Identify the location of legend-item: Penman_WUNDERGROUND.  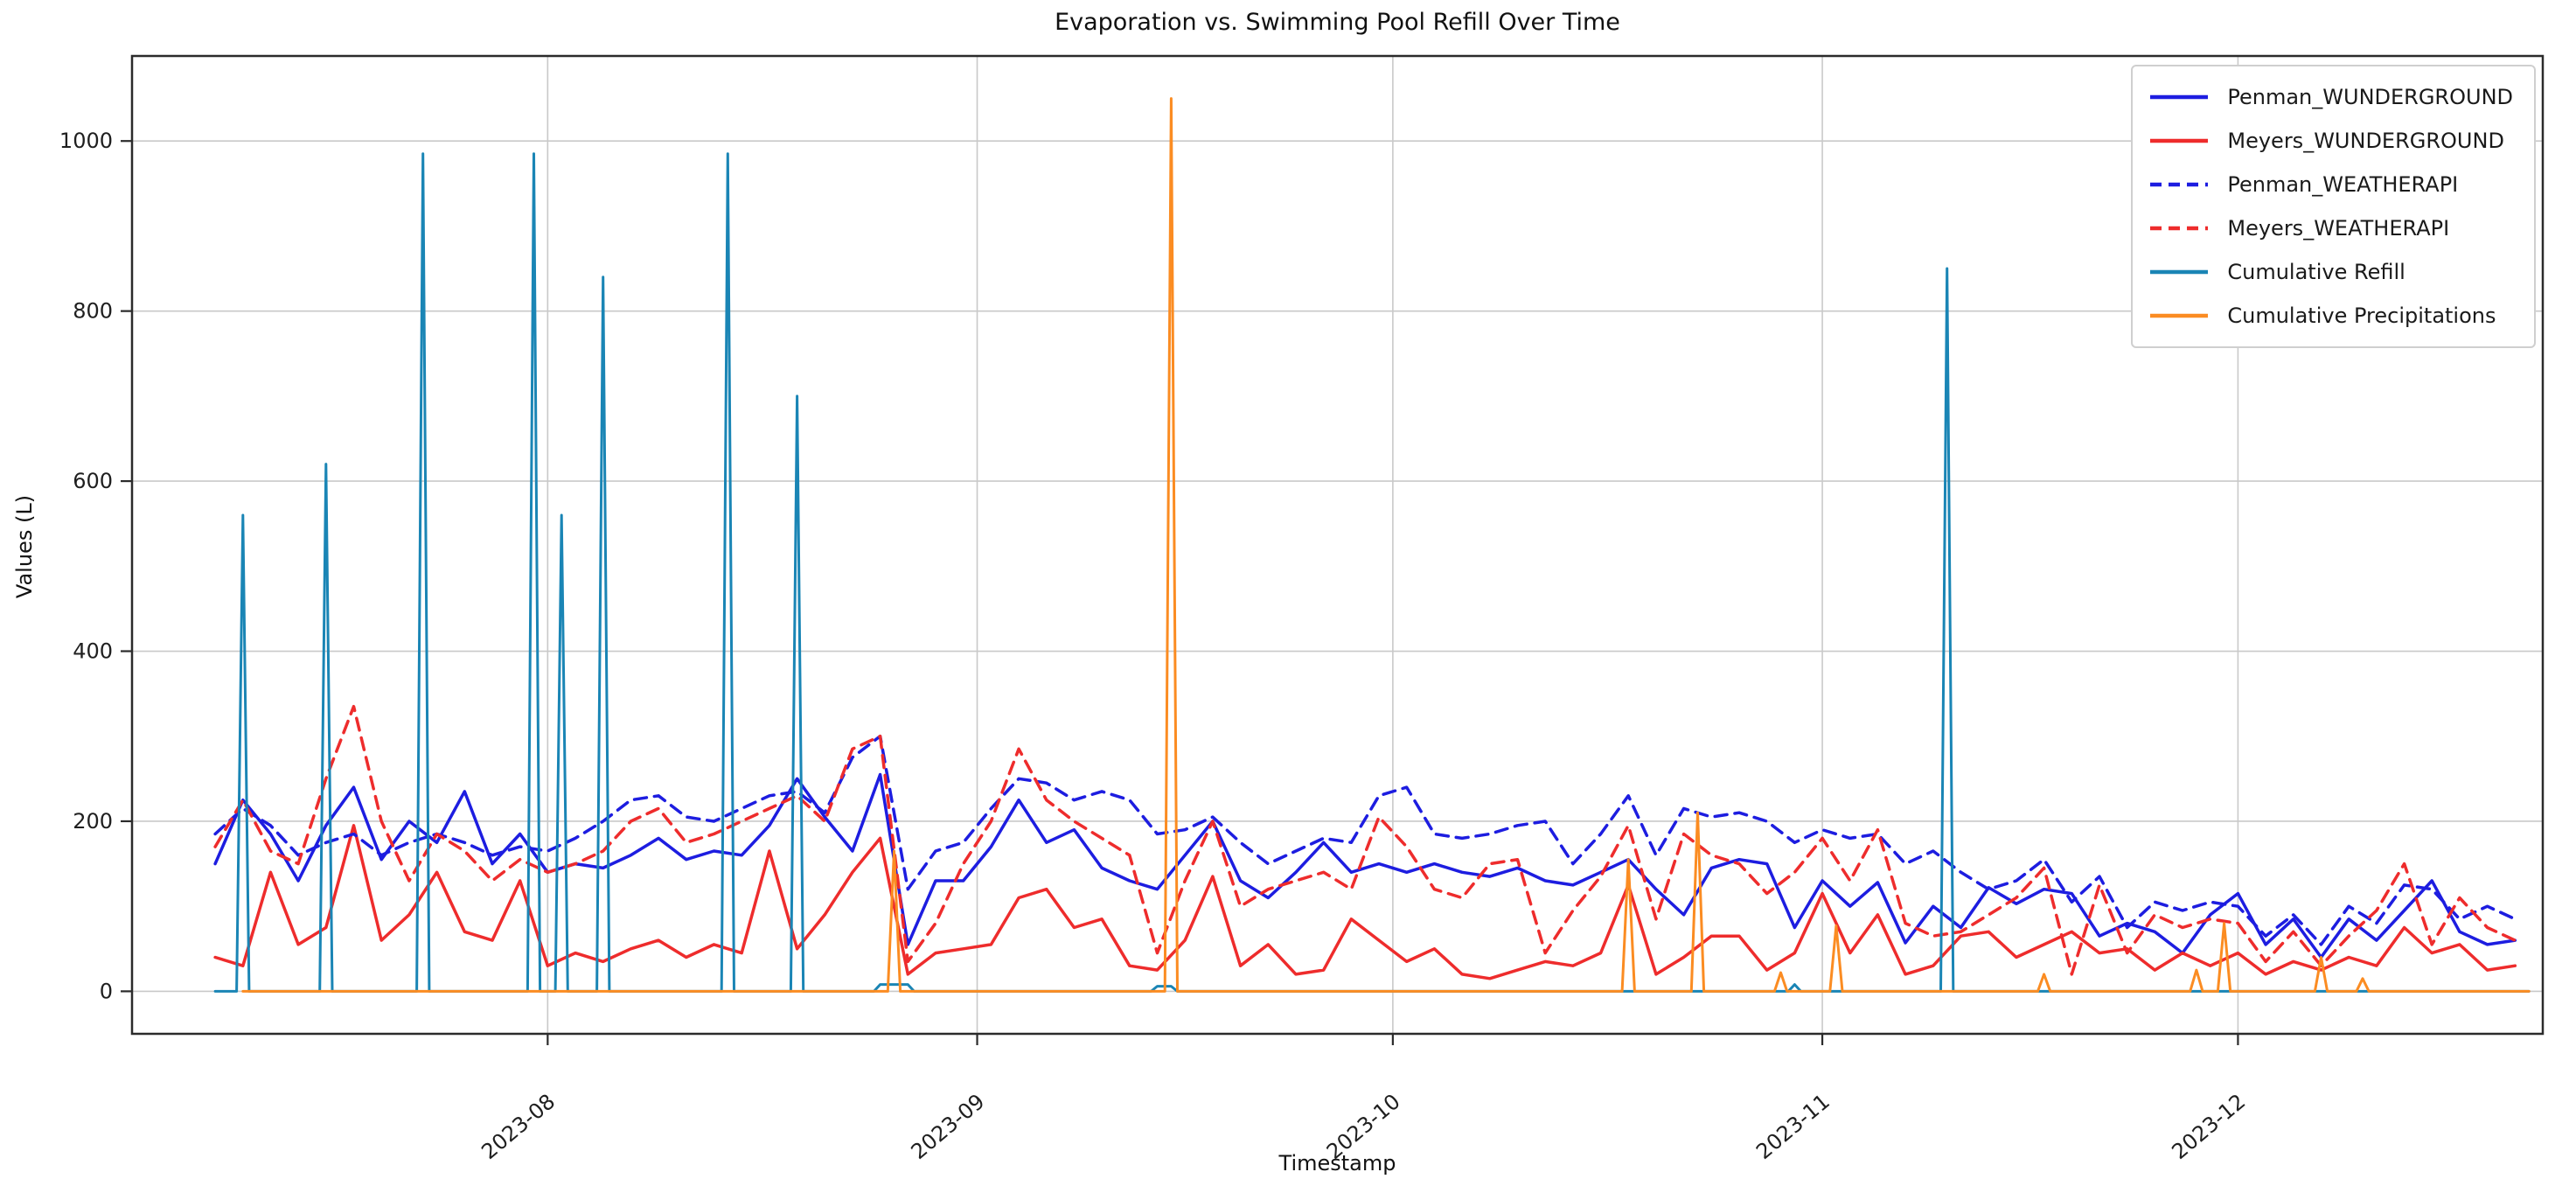
(2330, 97).